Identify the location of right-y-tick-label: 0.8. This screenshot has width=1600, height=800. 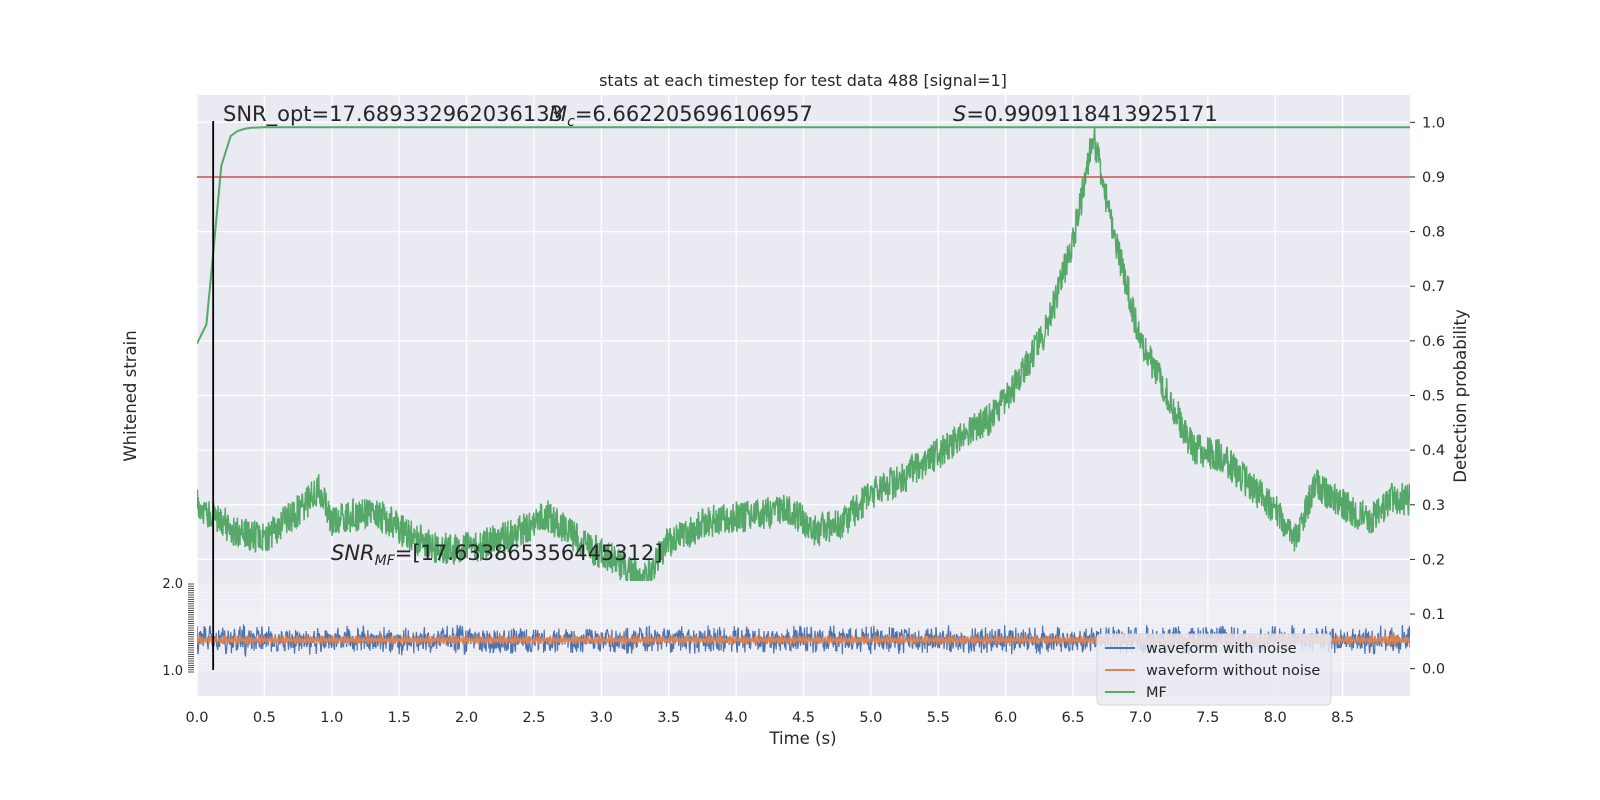
(1433, 233).